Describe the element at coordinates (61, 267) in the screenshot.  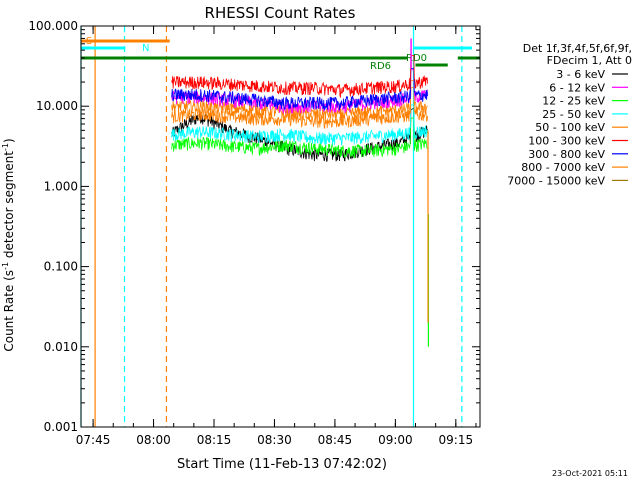
I see `y-tick-label: 0.100` at that location.